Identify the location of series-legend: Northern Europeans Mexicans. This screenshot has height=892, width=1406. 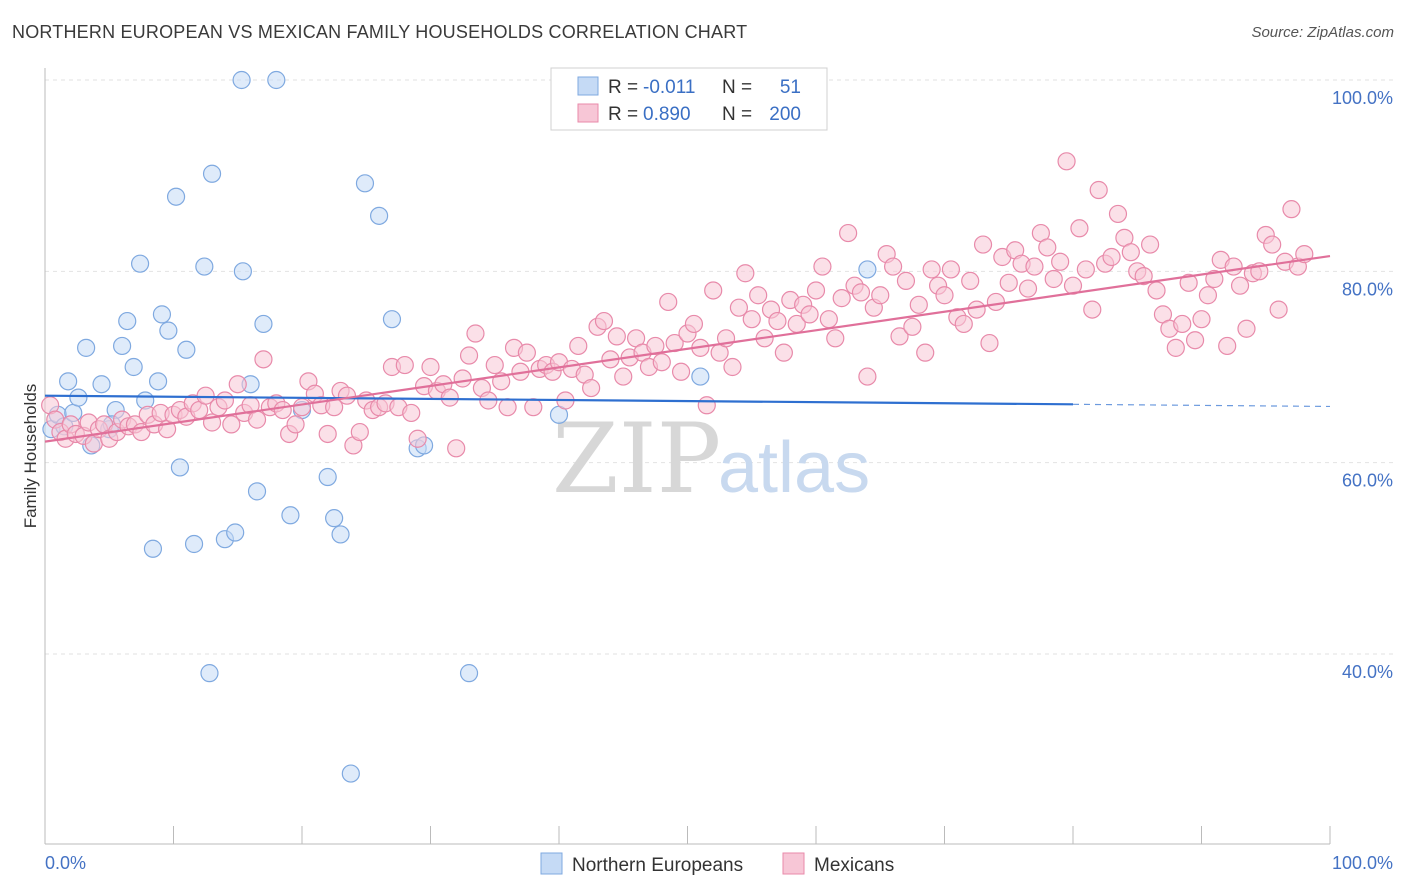
(717, 864).